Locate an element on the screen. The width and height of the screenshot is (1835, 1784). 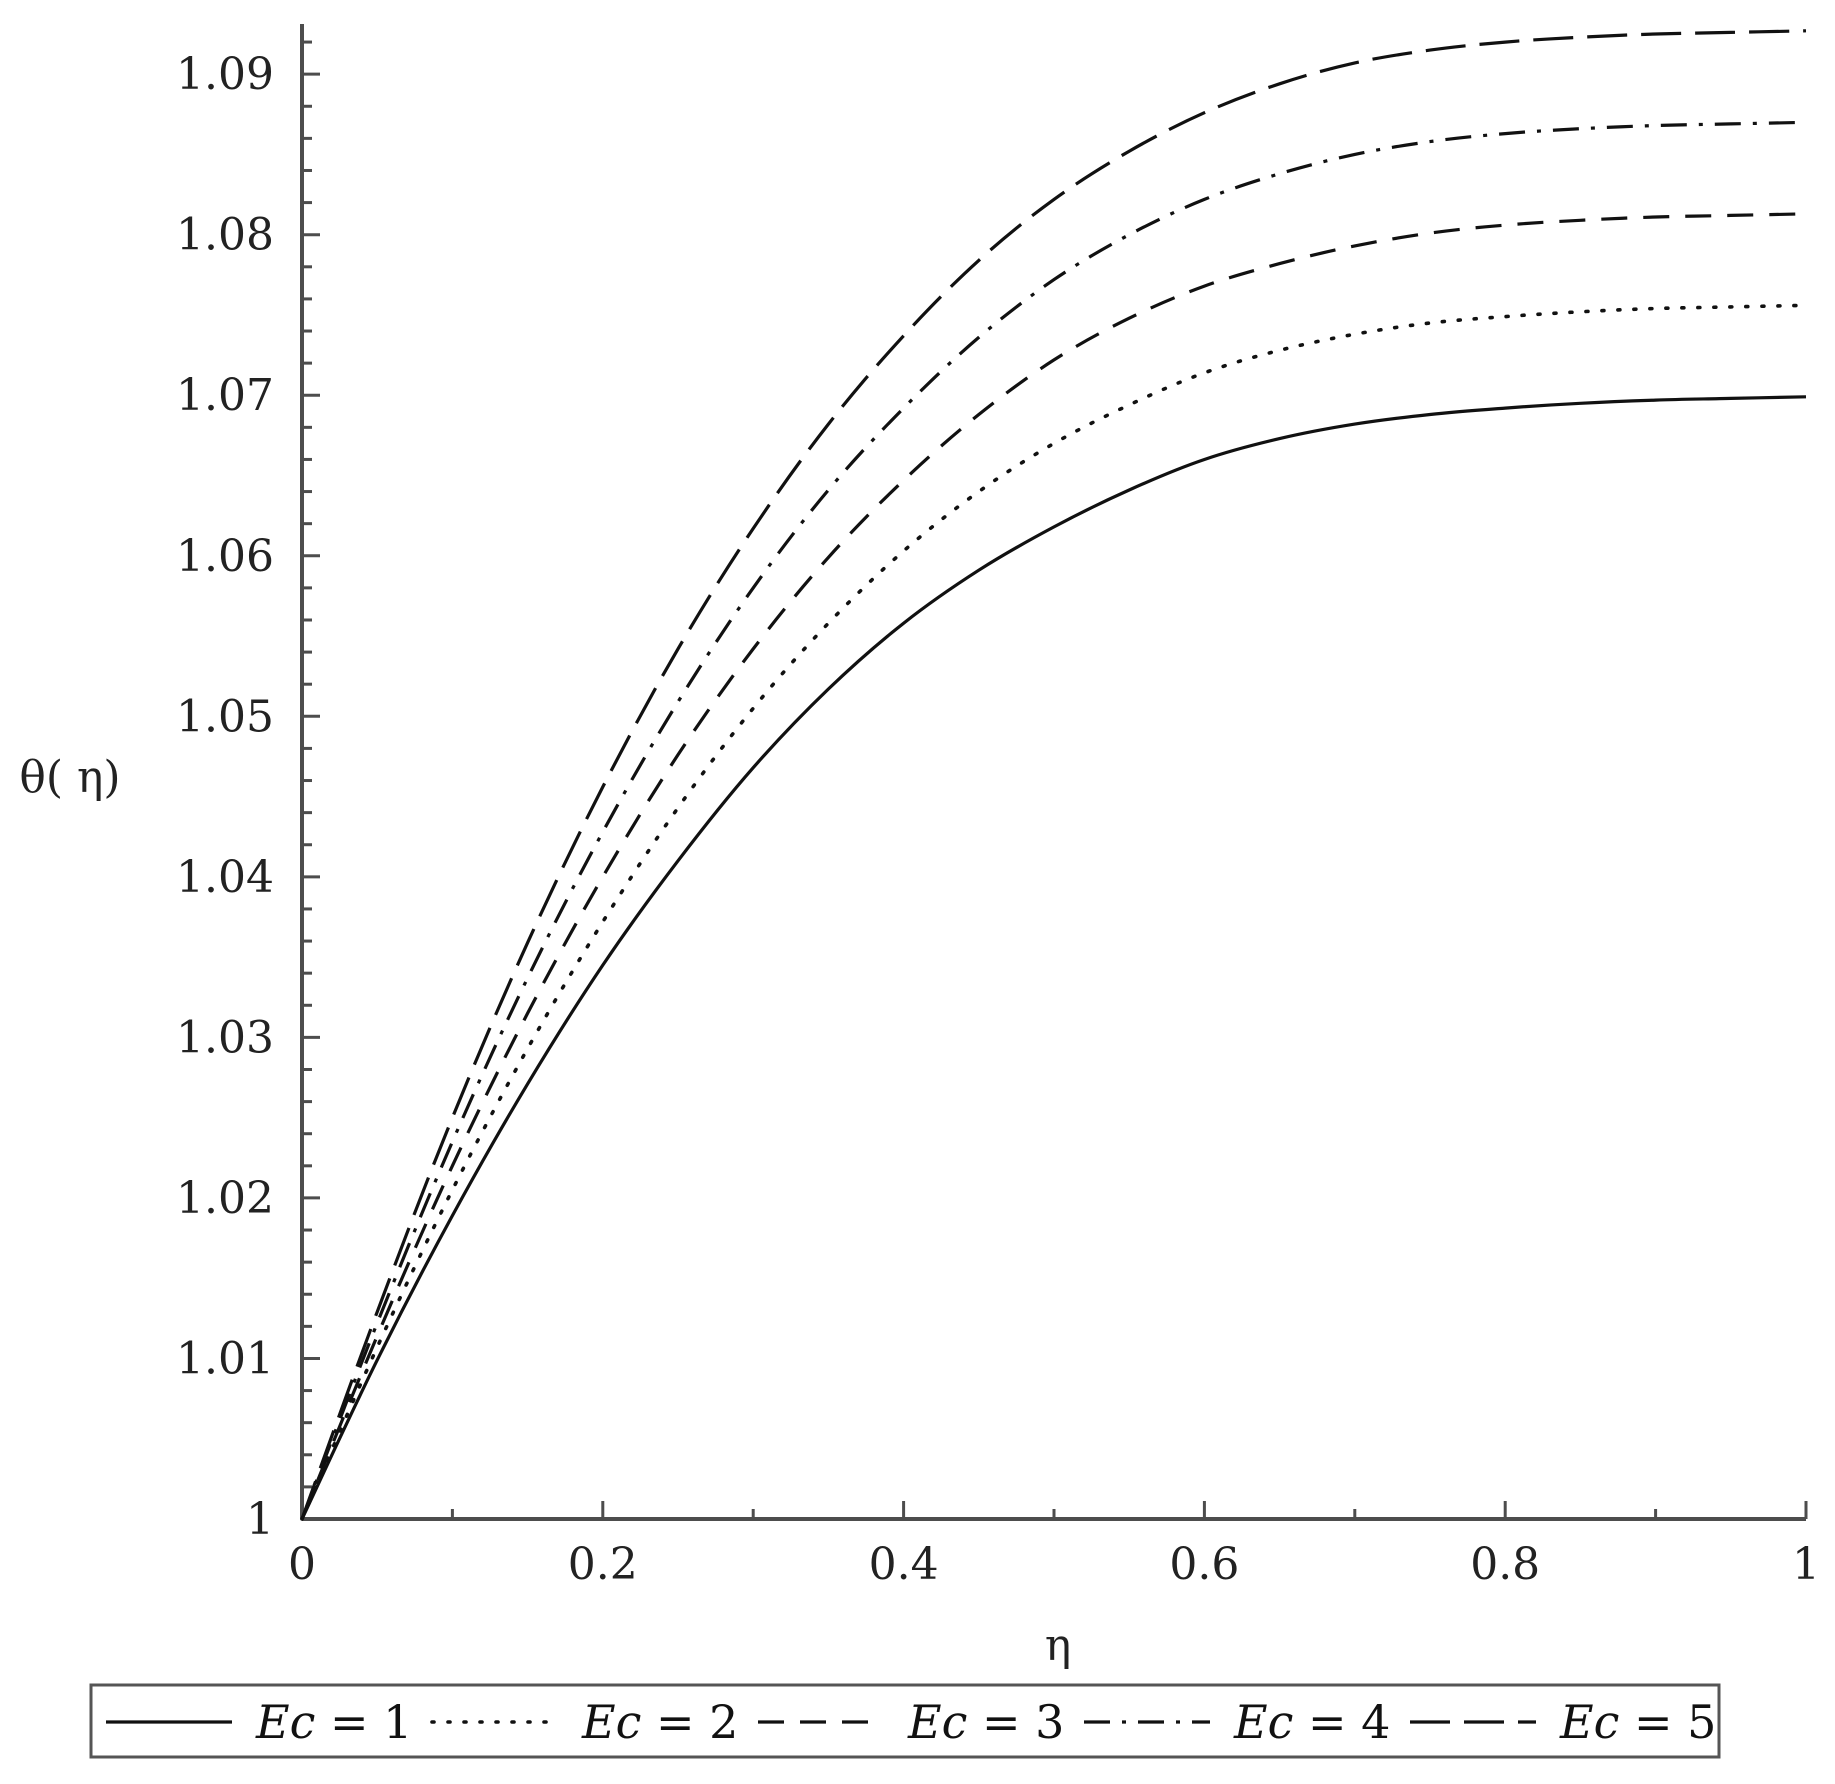
x-tick-label: 0.8 is located at coordinates (1505, 1564).